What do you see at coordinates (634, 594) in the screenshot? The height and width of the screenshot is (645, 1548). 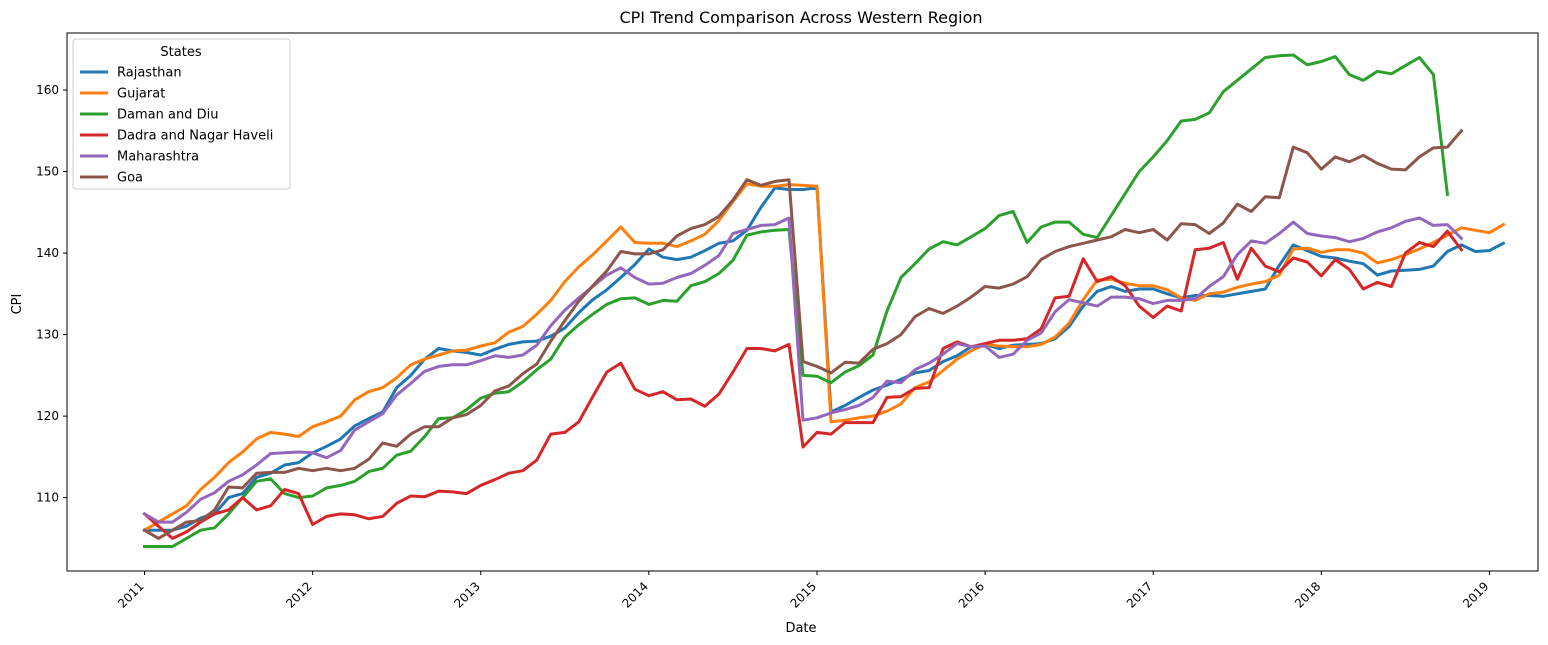 I see `x-tick-label-3: 2014` at bounding box center [634, 594].